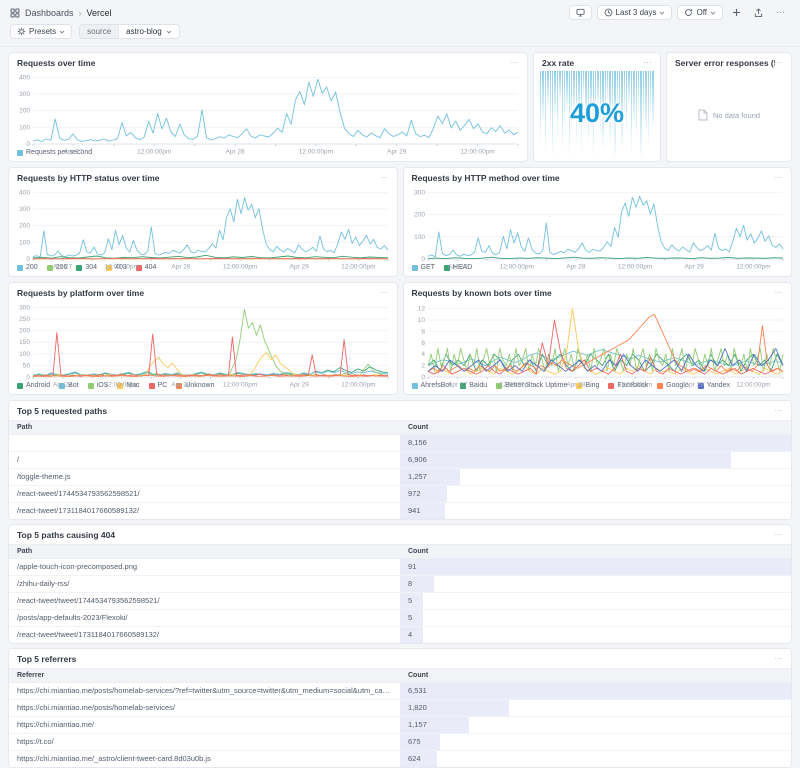 The image size is (800, 768). I want to click on chart-legend: Requests per second, so click(268, 154).